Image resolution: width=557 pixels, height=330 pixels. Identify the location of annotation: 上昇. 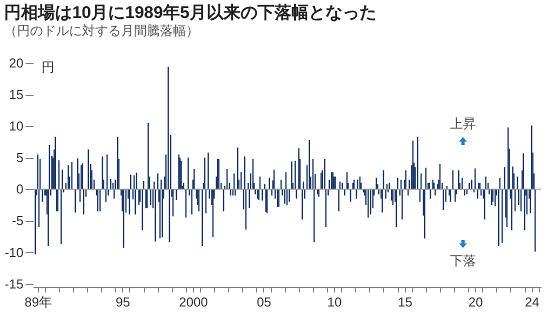
(463, 123).